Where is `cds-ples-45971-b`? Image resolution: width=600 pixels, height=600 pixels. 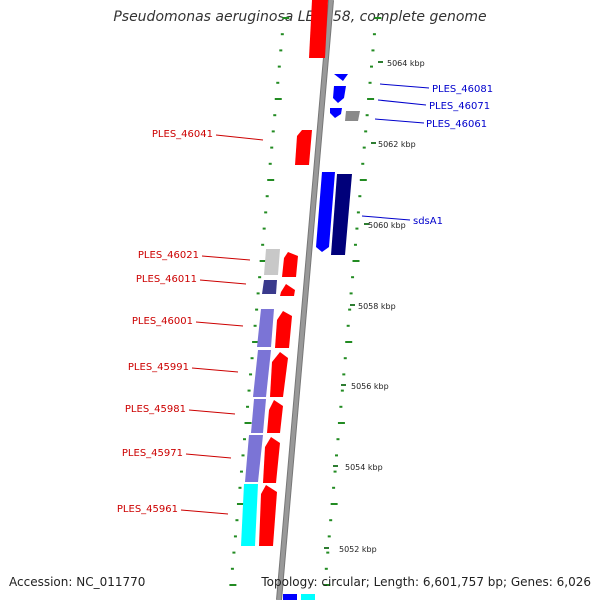 cds-ples-45971-b is located at coordinates (271, 460).